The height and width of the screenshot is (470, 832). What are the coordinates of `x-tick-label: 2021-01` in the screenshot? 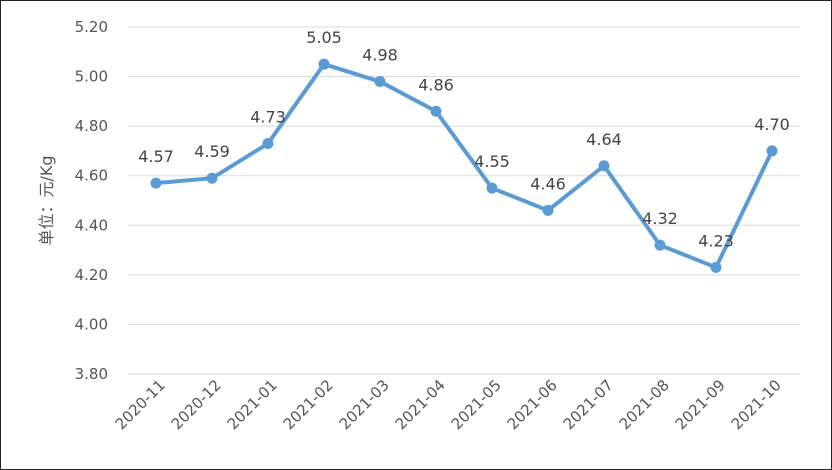 It's located at (252, 404).